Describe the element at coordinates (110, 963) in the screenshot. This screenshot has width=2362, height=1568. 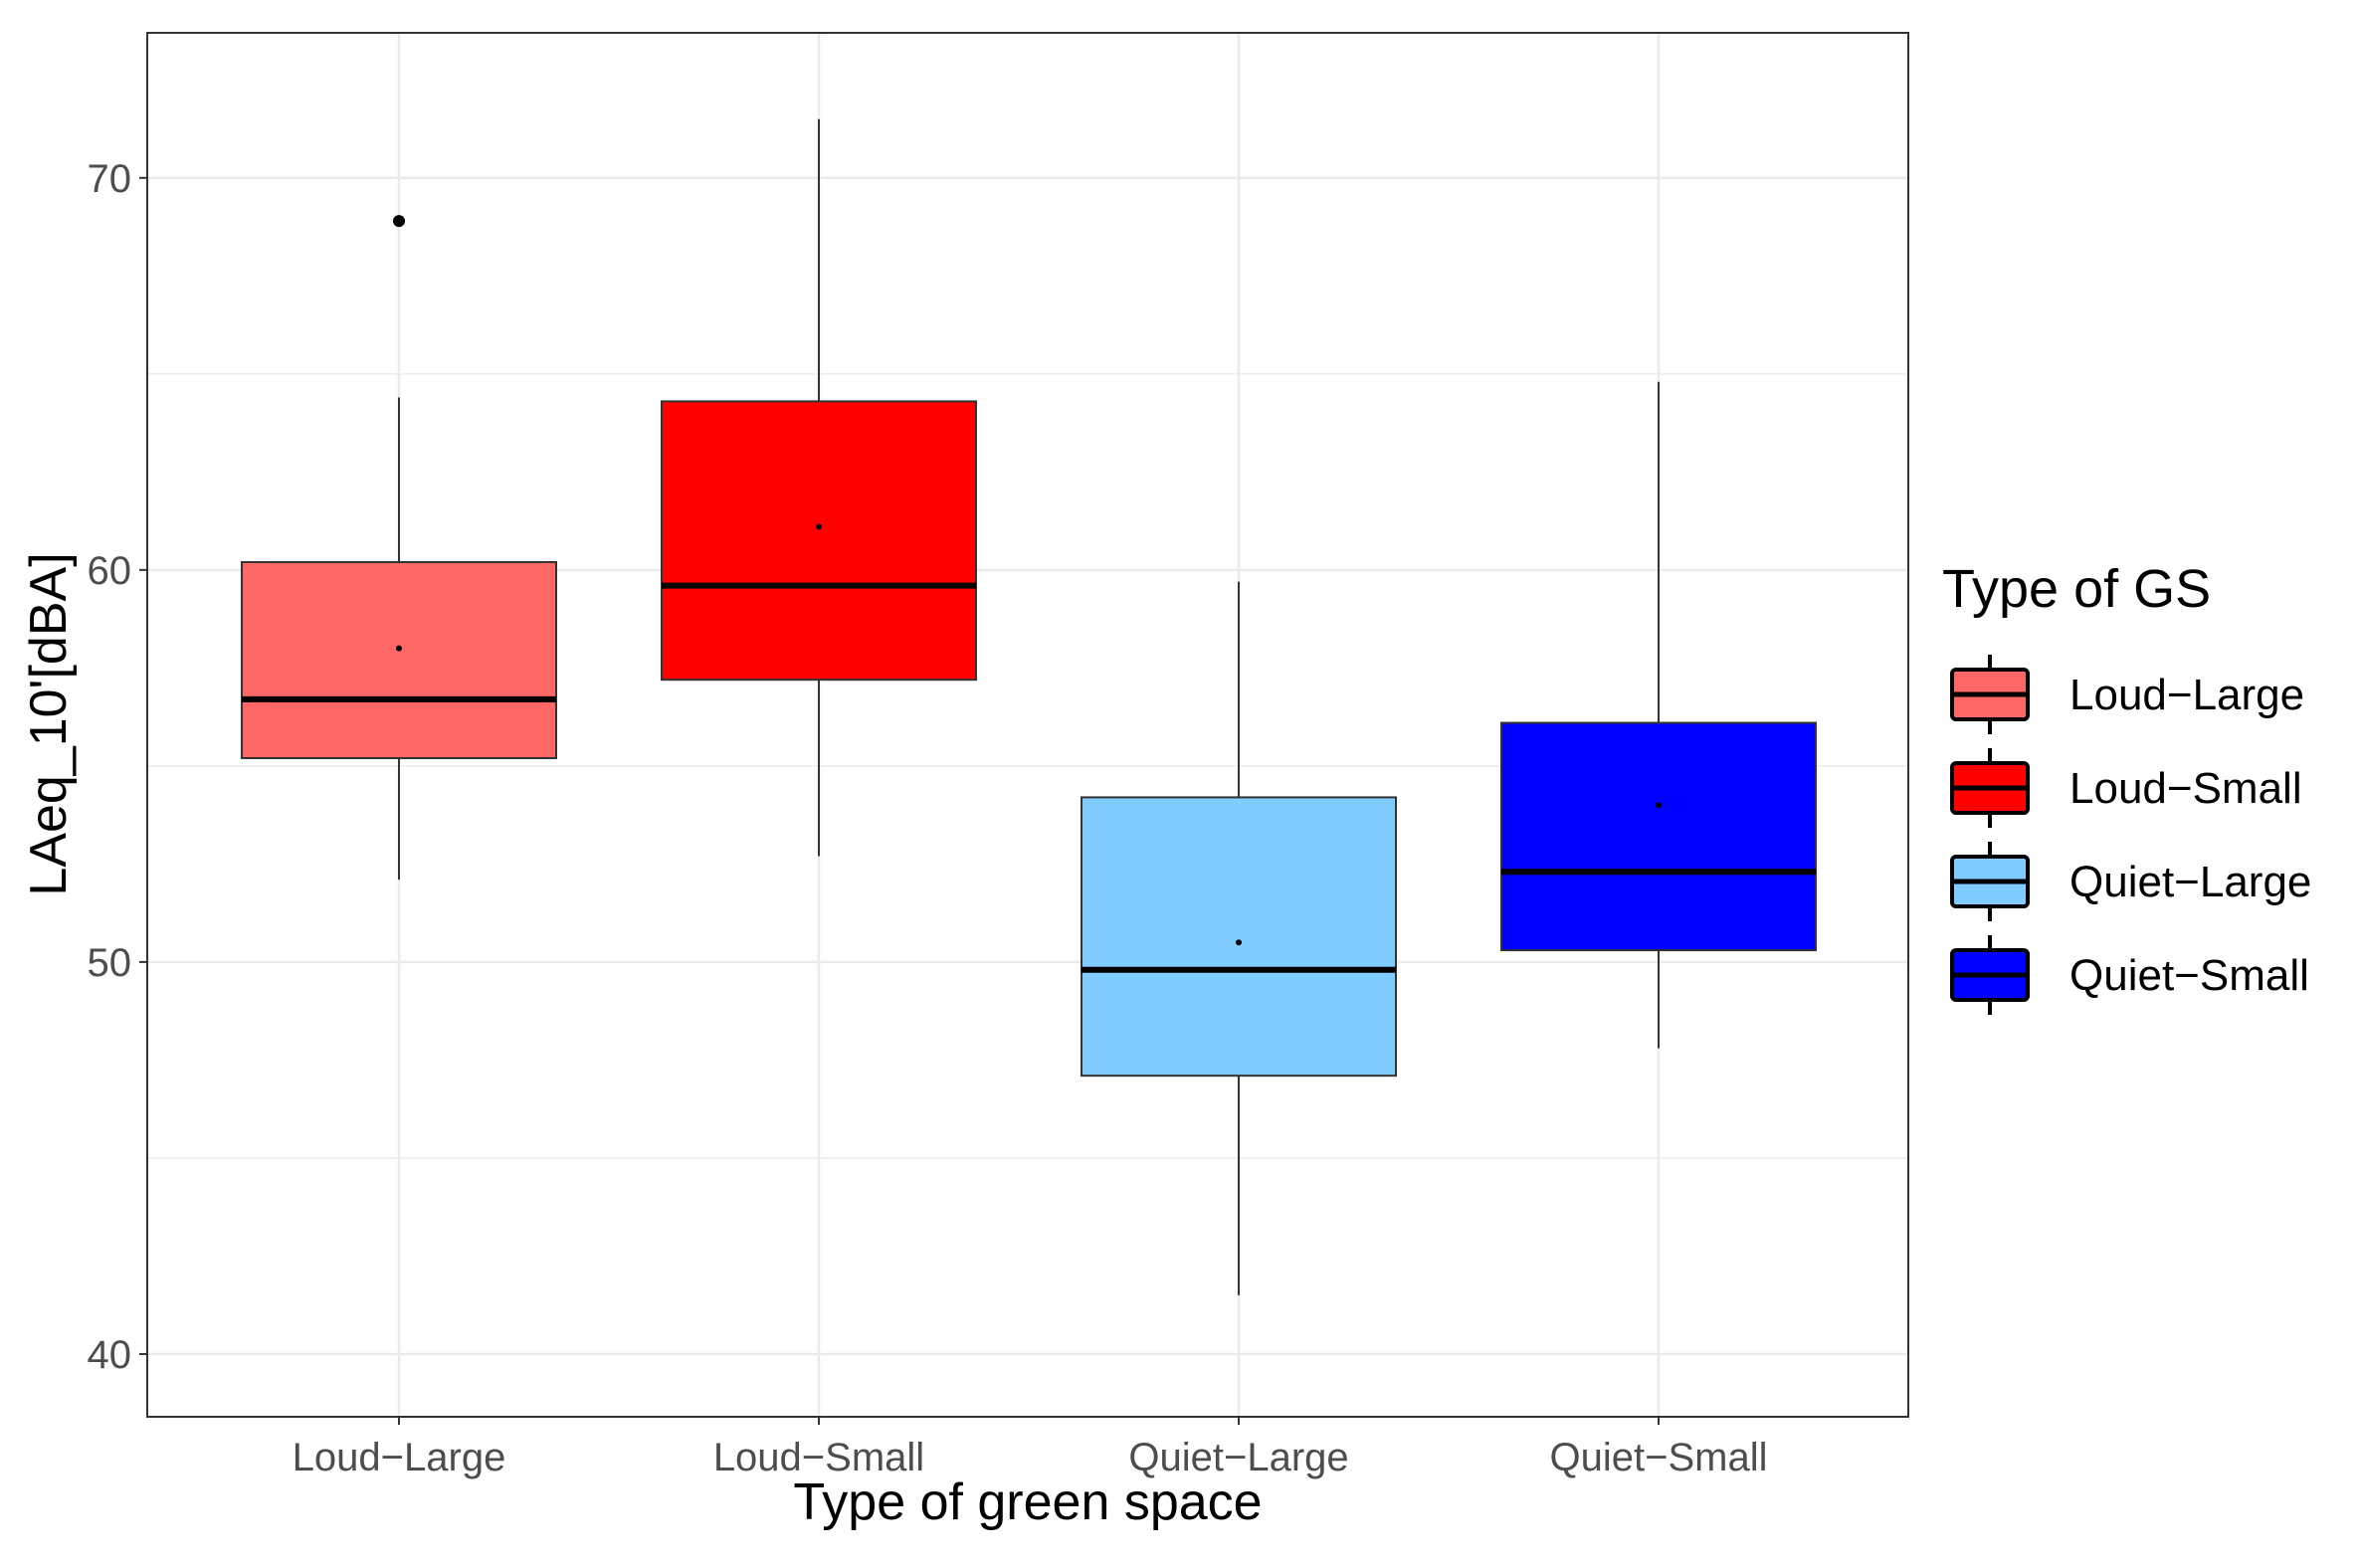
I see `y-tick-label: 50` at that location.